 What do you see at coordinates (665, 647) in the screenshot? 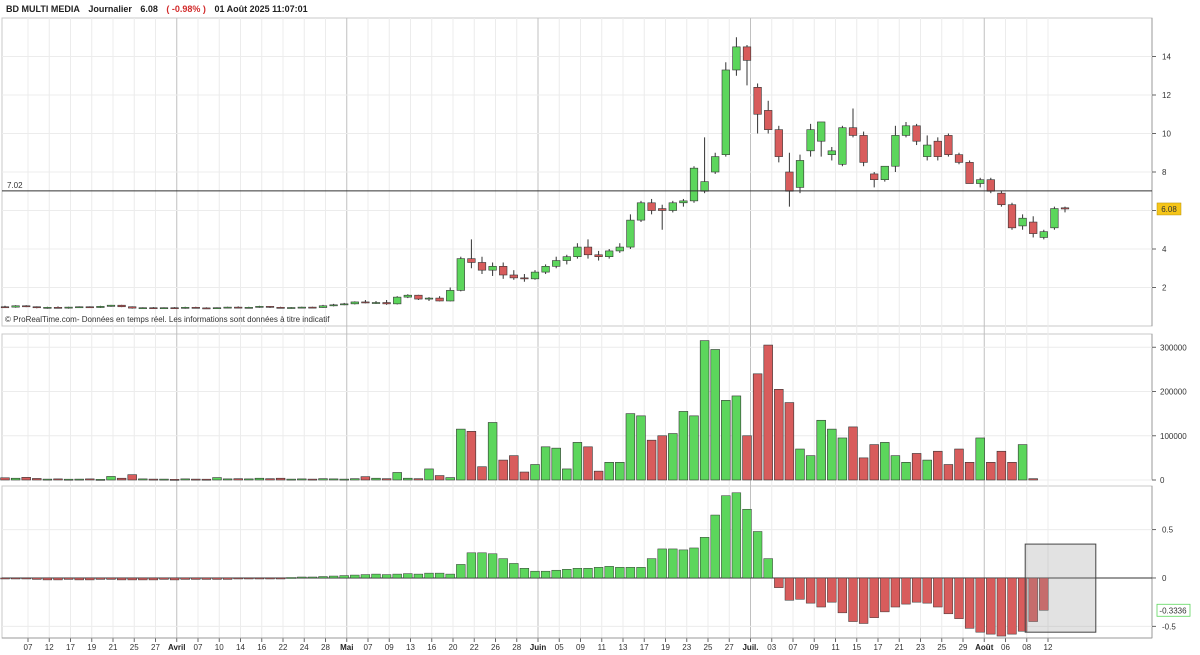
I see `x-tick-label: 19` at bounding box center [665, 647].